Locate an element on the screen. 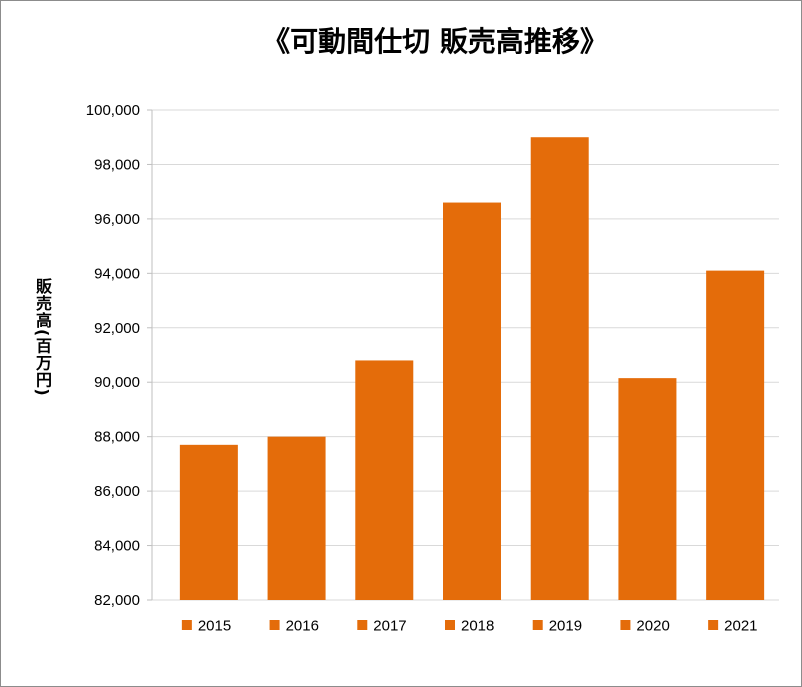 The height and width of the screenshot is (687, 802). chart-title: 《可動間仕切 販売高推移》 is located at coordinates (435, 41).